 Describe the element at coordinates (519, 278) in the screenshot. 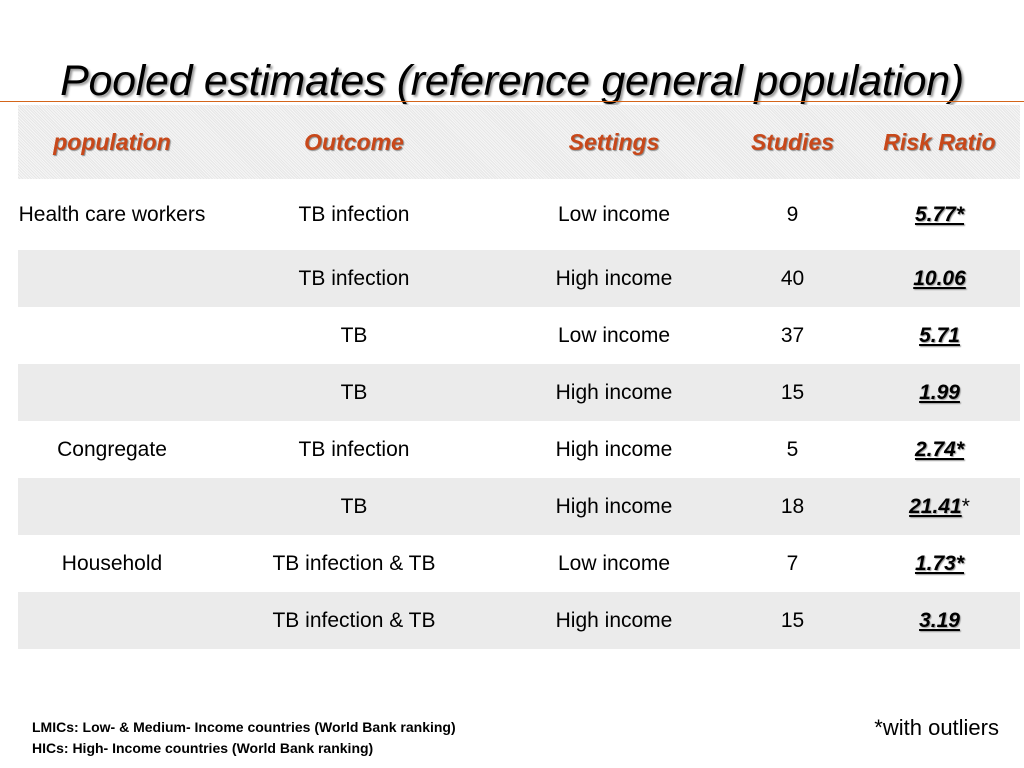

I see `table-row: TB infection High income 40 10.06` at that location.